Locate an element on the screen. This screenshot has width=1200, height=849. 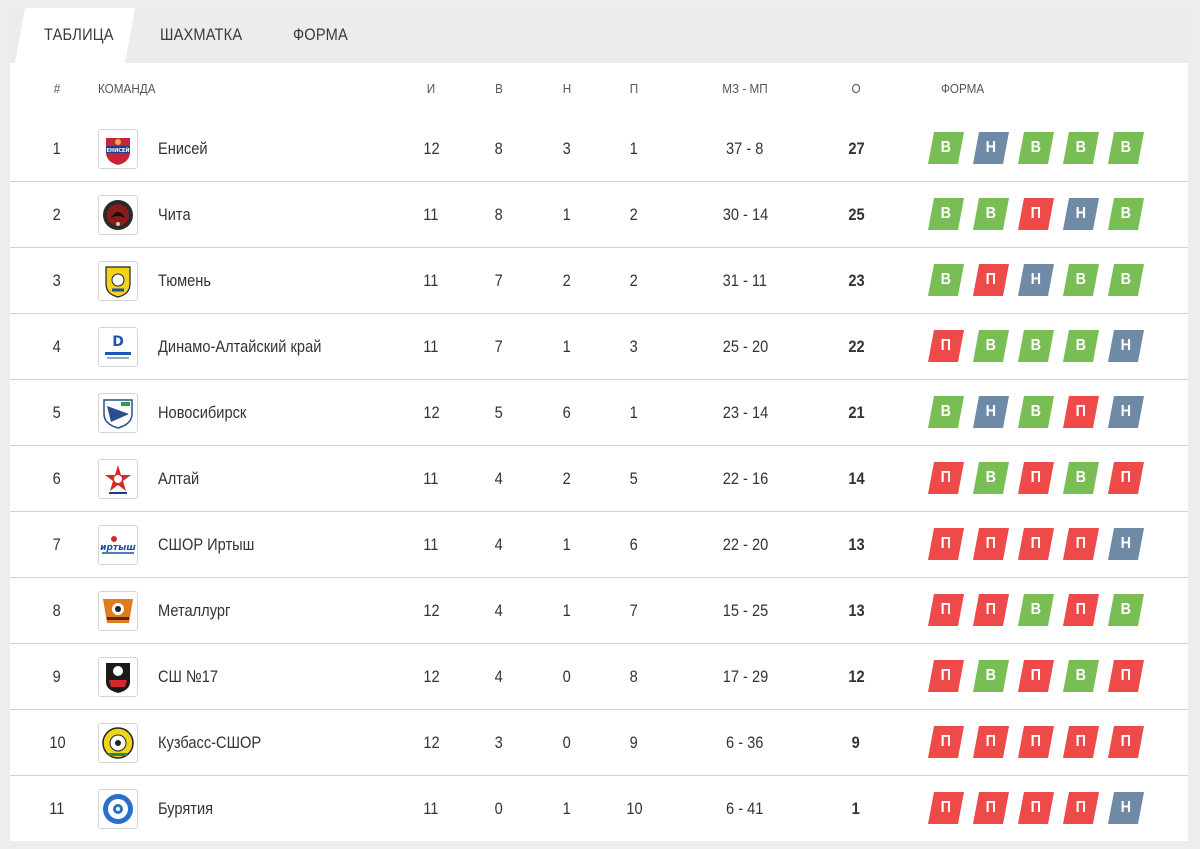
team-name: Новосибирск is located at coordinates (209, 412).